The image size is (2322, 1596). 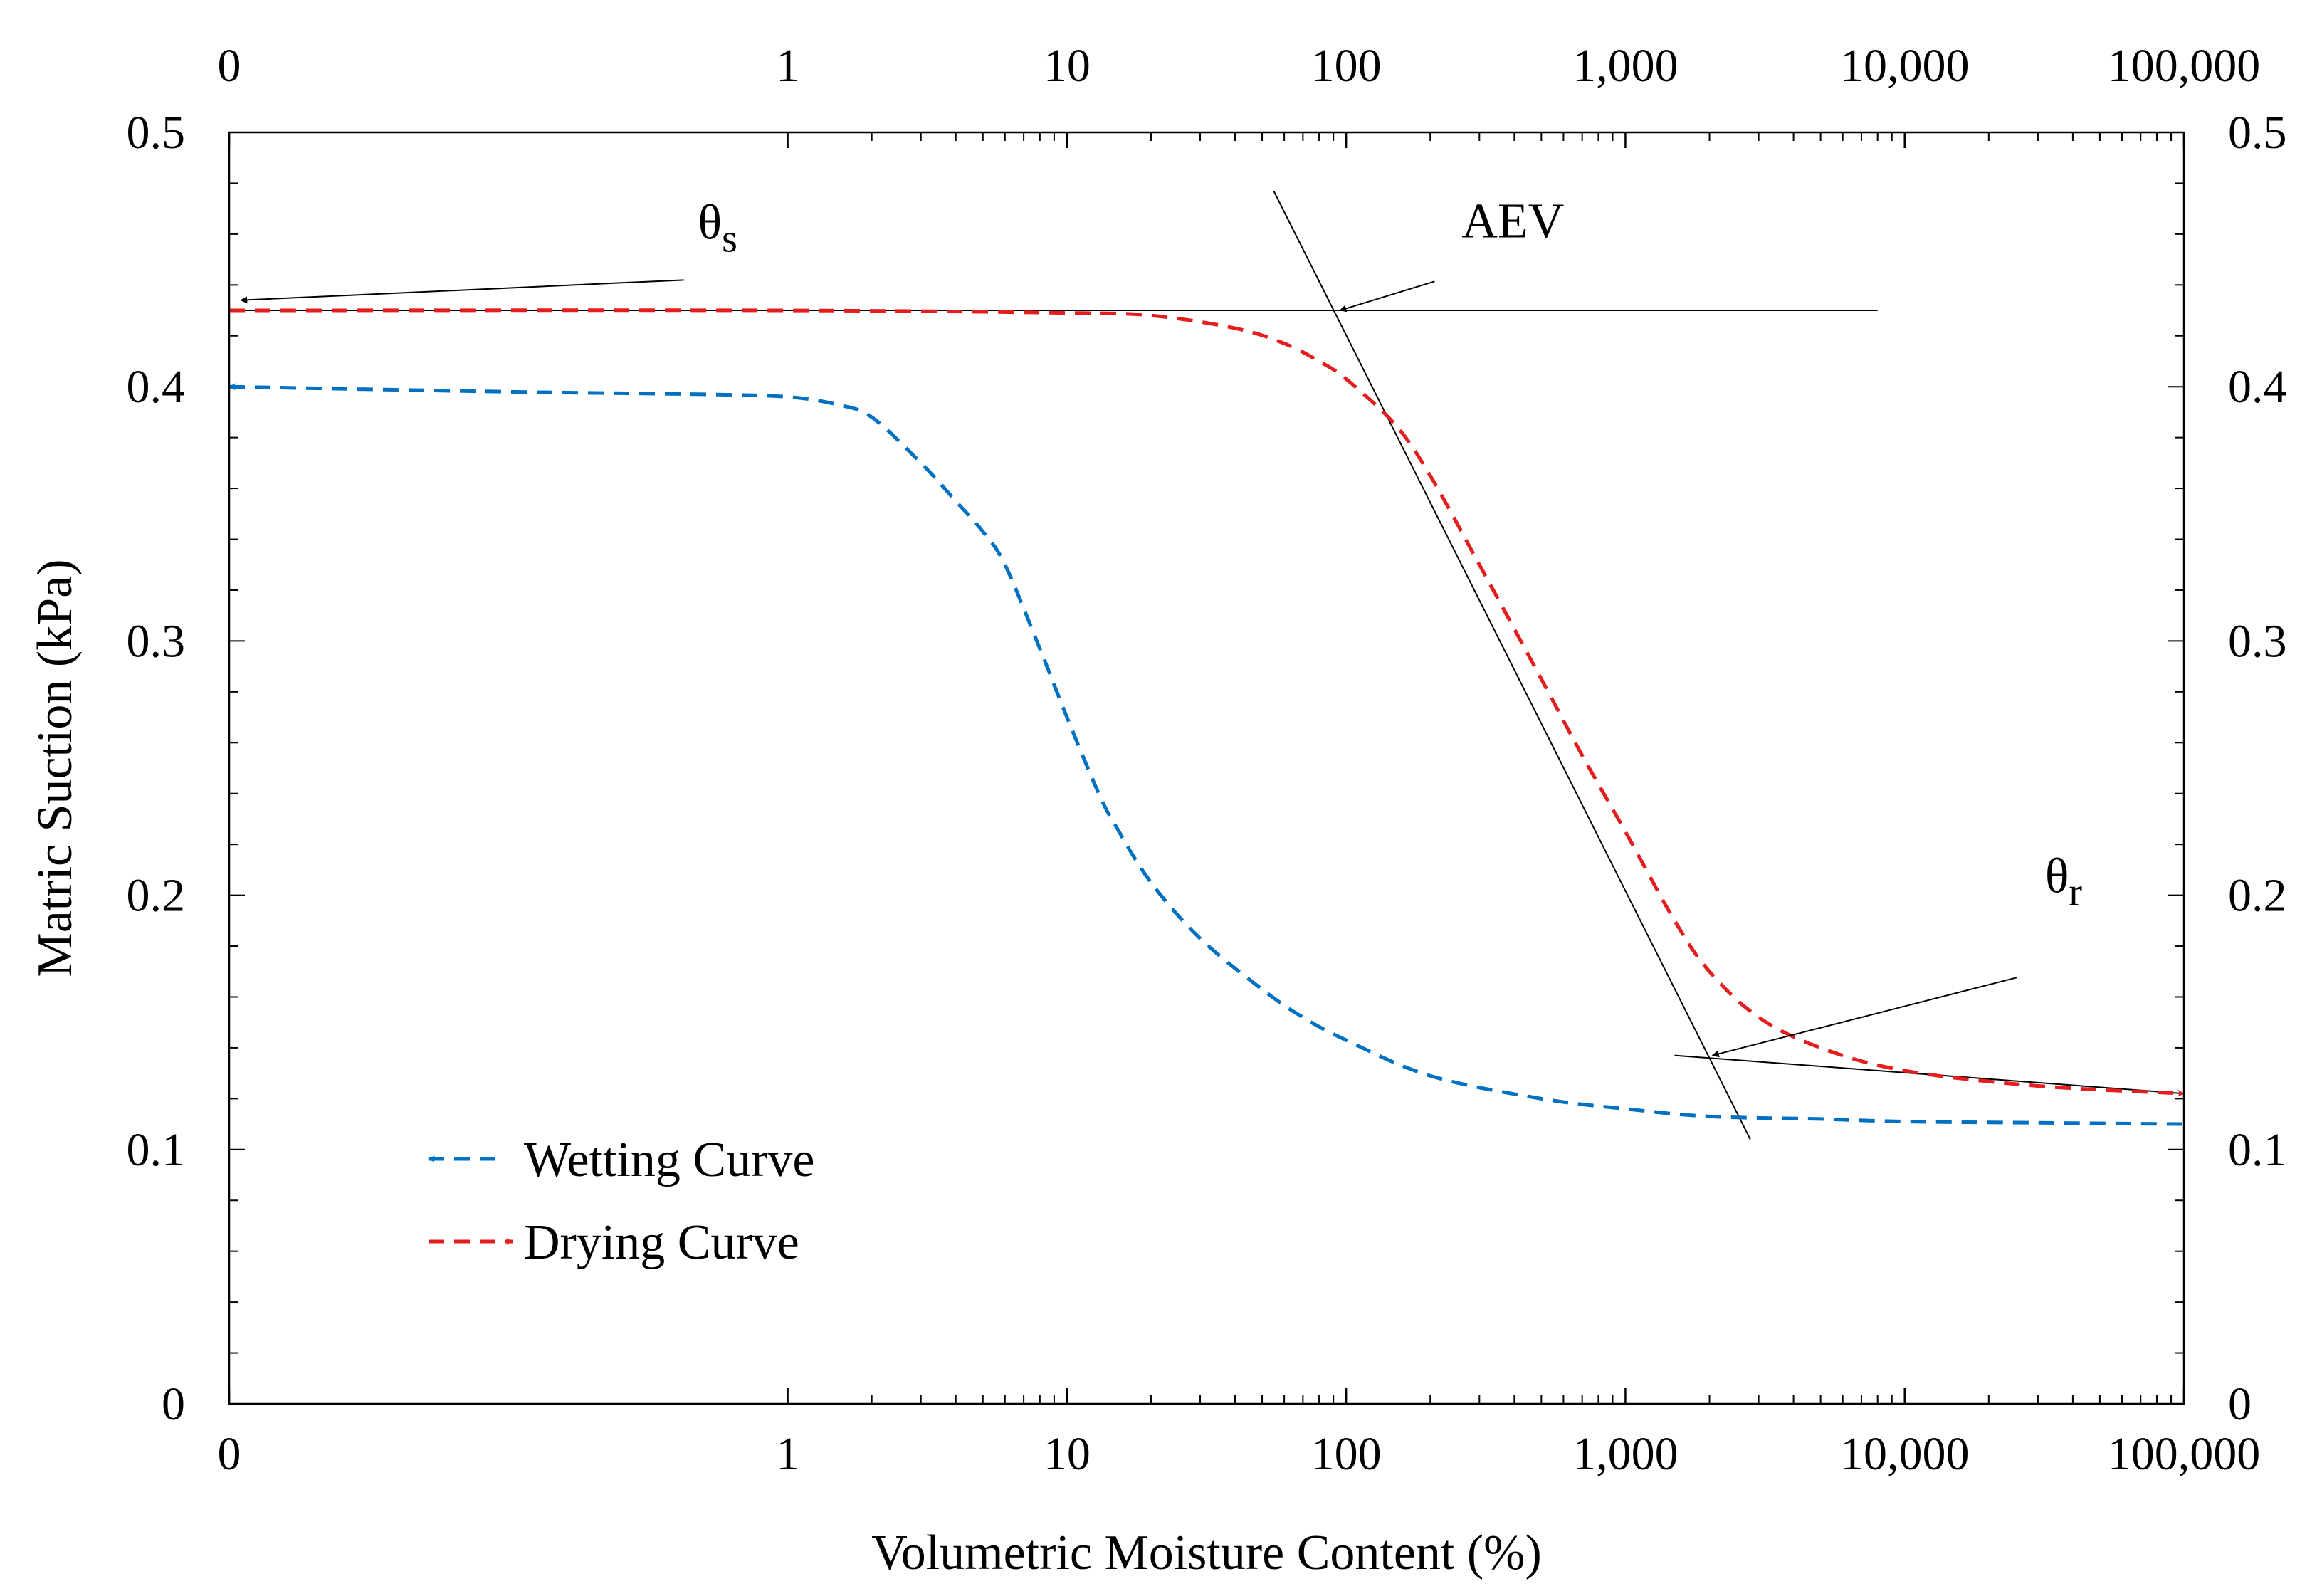 I want to click on x-tick-label-top: 0, so click(x=229, y=66).